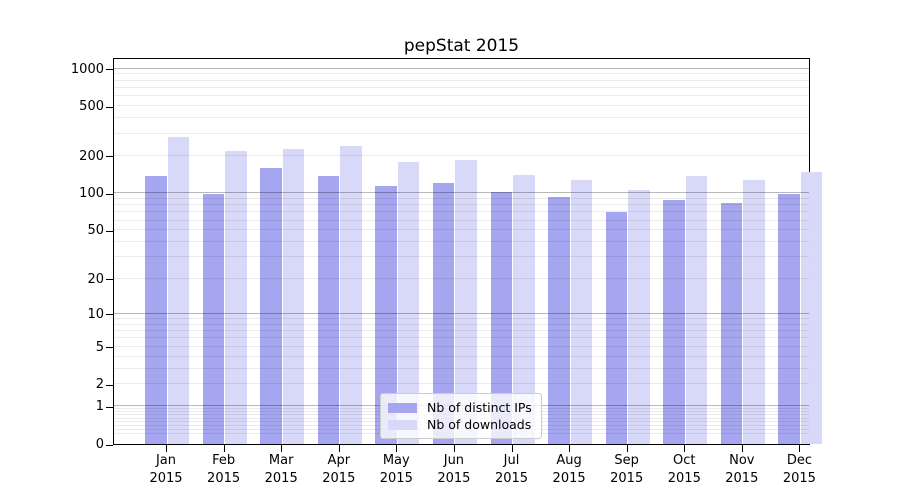 This screenshot has height=500, width=900. What do you see at coordinates (351, 295) in the screenshot?
I see `bar-downloads-apr` at bounding box center [351, 295].